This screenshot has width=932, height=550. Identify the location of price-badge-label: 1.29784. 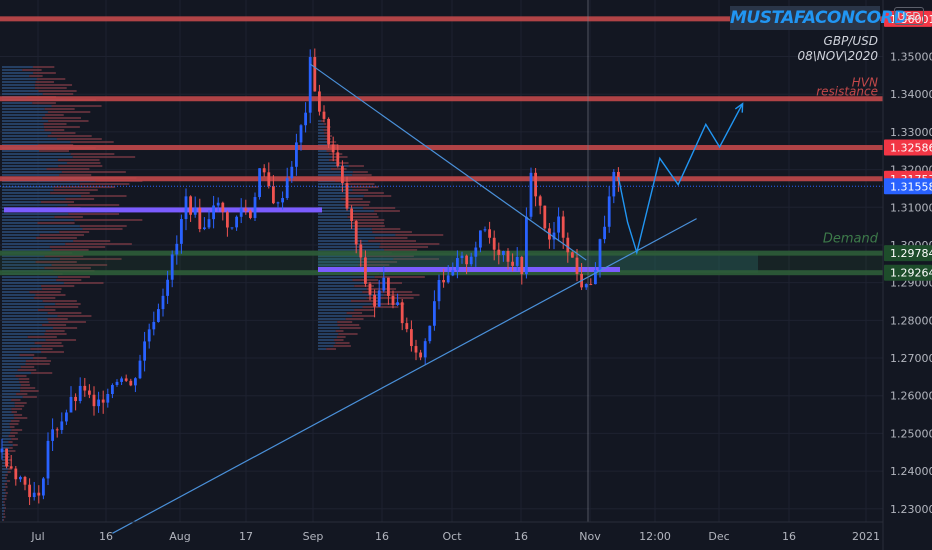
(911, 253).